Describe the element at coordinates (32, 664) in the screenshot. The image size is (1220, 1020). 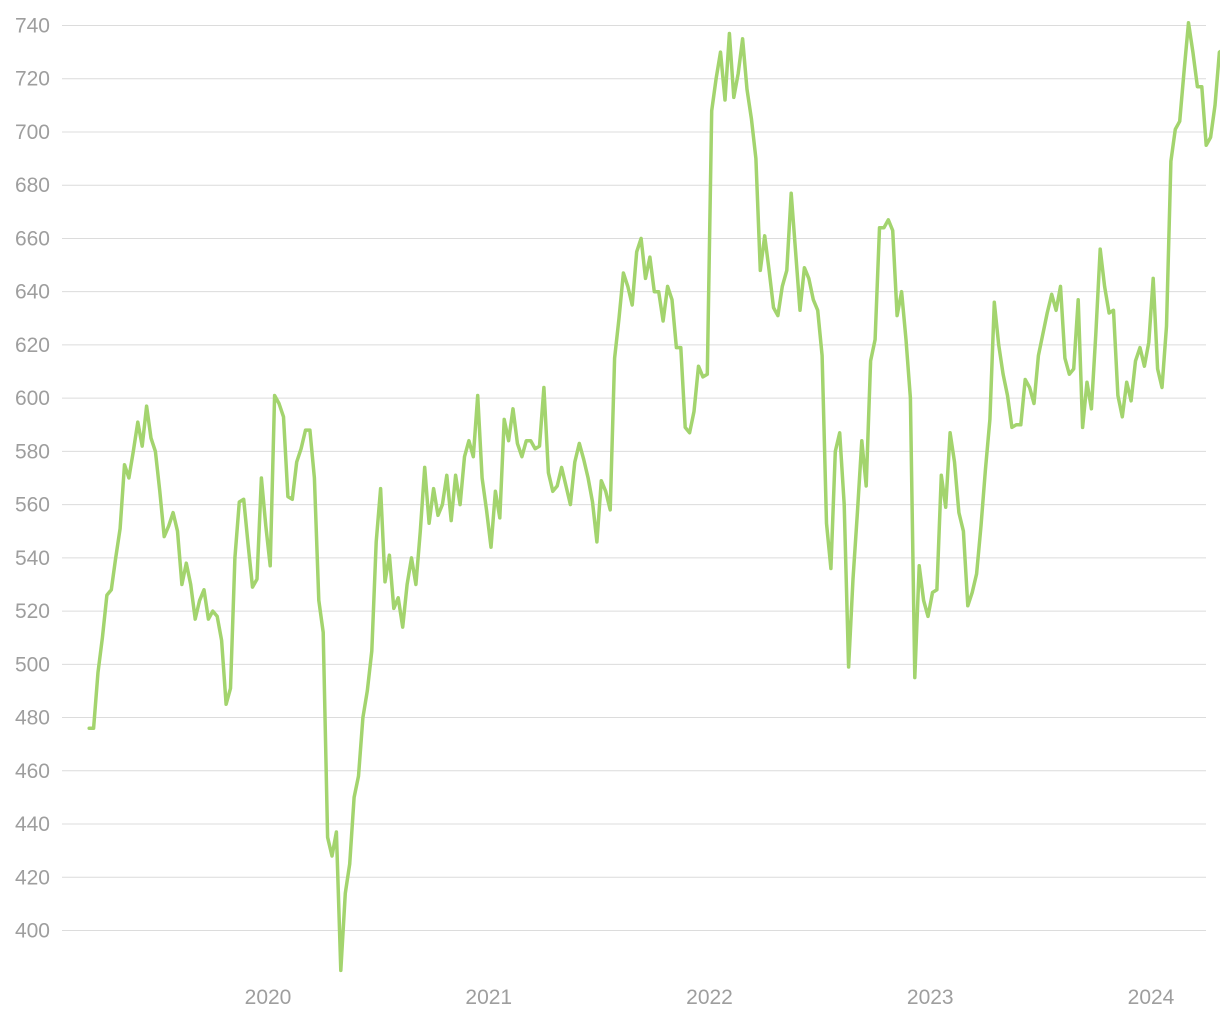
I see `y-tick-label-500: 500` at that location.